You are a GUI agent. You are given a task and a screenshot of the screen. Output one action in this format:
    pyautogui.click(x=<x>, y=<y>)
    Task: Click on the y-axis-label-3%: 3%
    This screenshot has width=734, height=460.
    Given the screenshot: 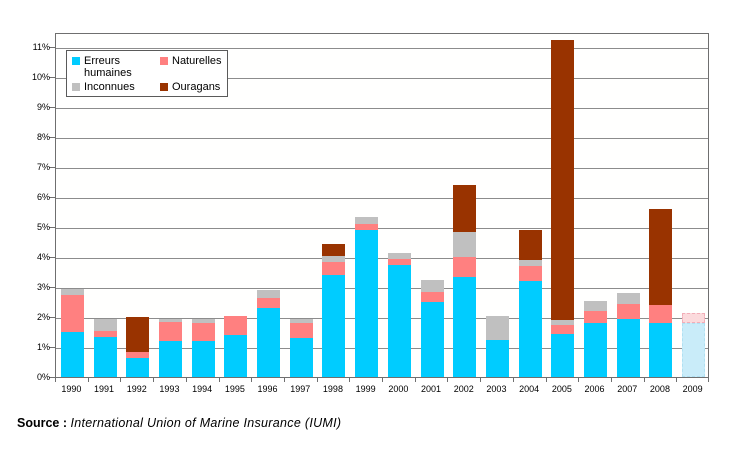 What is the action you would take?
    pyautogui.click(x=43, y=287)
    